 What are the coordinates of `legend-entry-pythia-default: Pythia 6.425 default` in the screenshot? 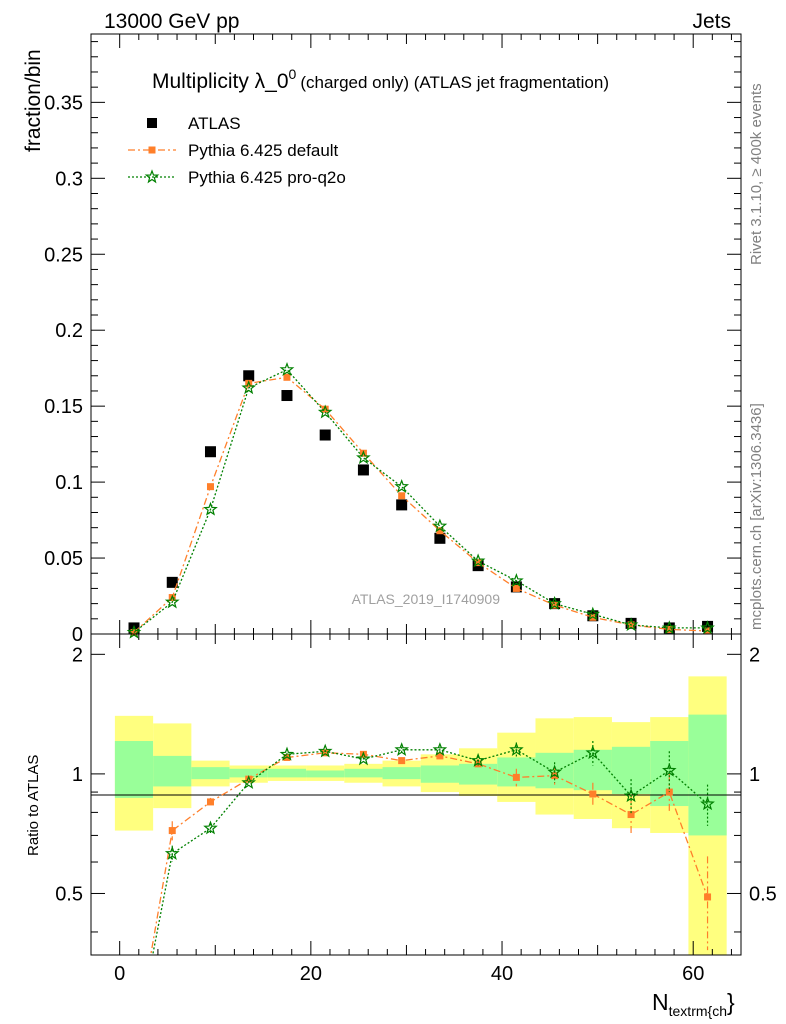 It's located at (233, 150).